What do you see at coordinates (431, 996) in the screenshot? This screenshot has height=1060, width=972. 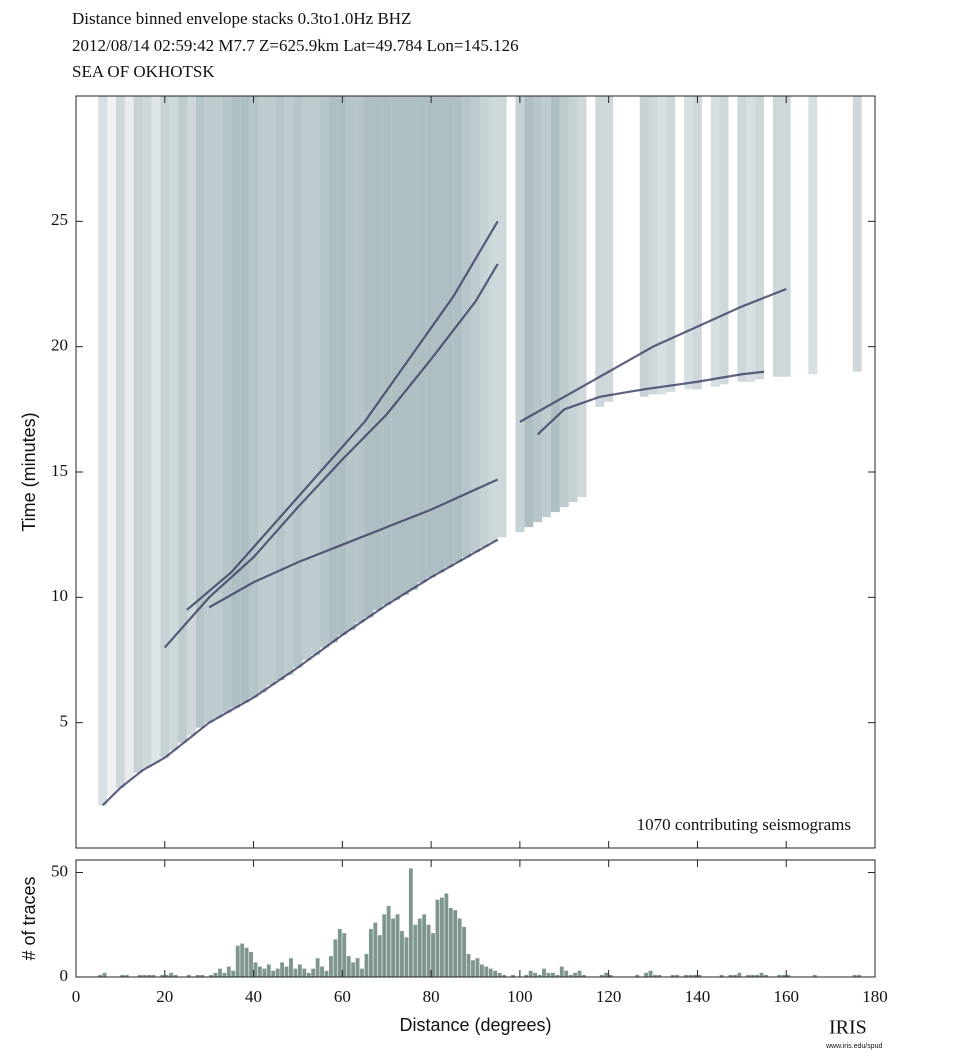 I see `x-tick-label: 80` at bounding box center [431, 996].